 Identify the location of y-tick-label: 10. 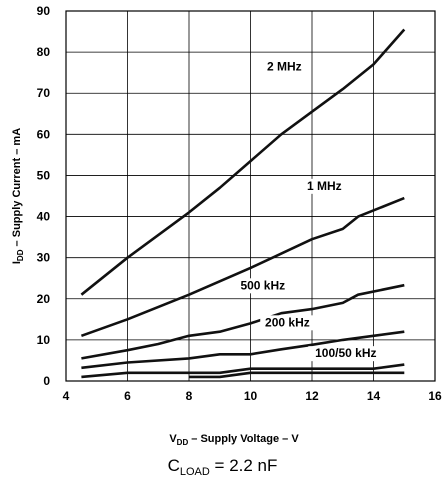
(44, 340).